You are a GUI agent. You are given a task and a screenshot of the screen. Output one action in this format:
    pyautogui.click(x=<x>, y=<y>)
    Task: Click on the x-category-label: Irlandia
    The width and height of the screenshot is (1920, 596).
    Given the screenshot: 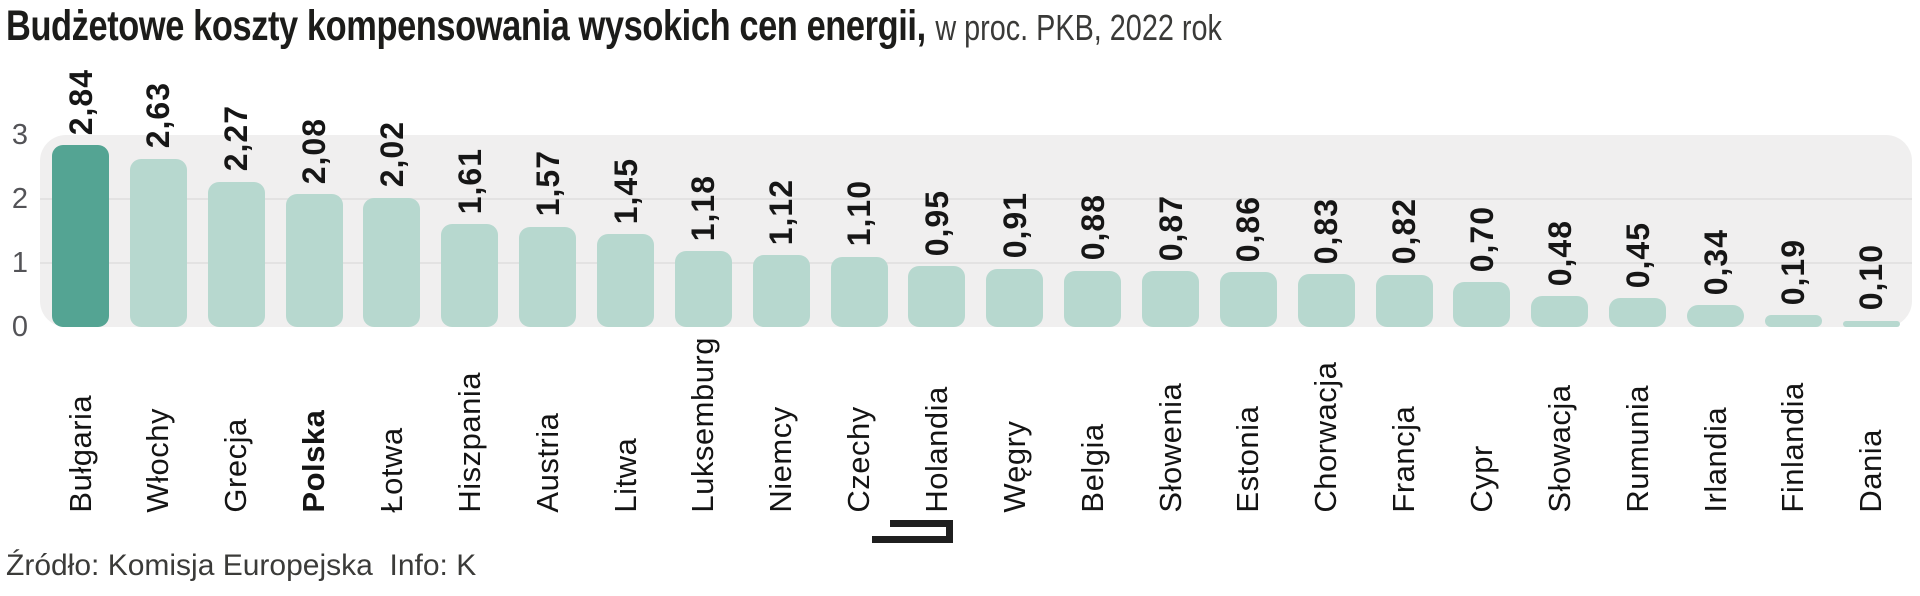 What is the action you would take?
    pyautogui.click(x=1715, y=459)
    